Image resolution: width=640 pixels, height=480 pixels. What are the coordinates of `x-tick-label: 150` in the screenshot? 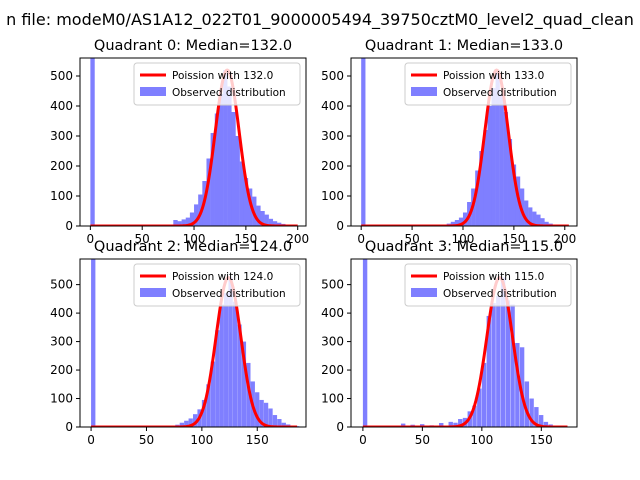 It's located at (541, 440).